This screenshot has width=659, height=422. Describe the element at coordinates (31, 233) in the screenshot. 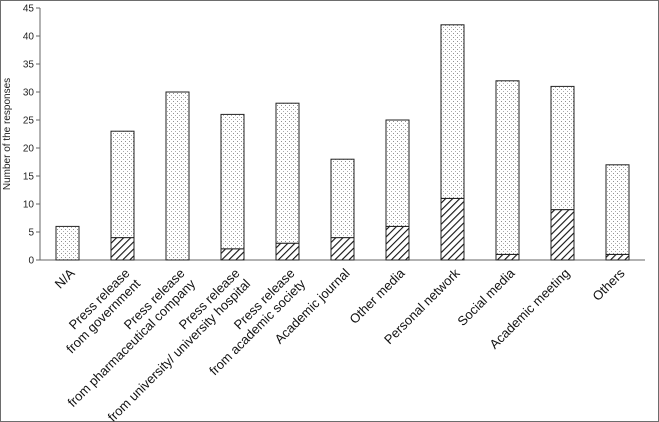

I see `y-tick-label: 5` at that location.